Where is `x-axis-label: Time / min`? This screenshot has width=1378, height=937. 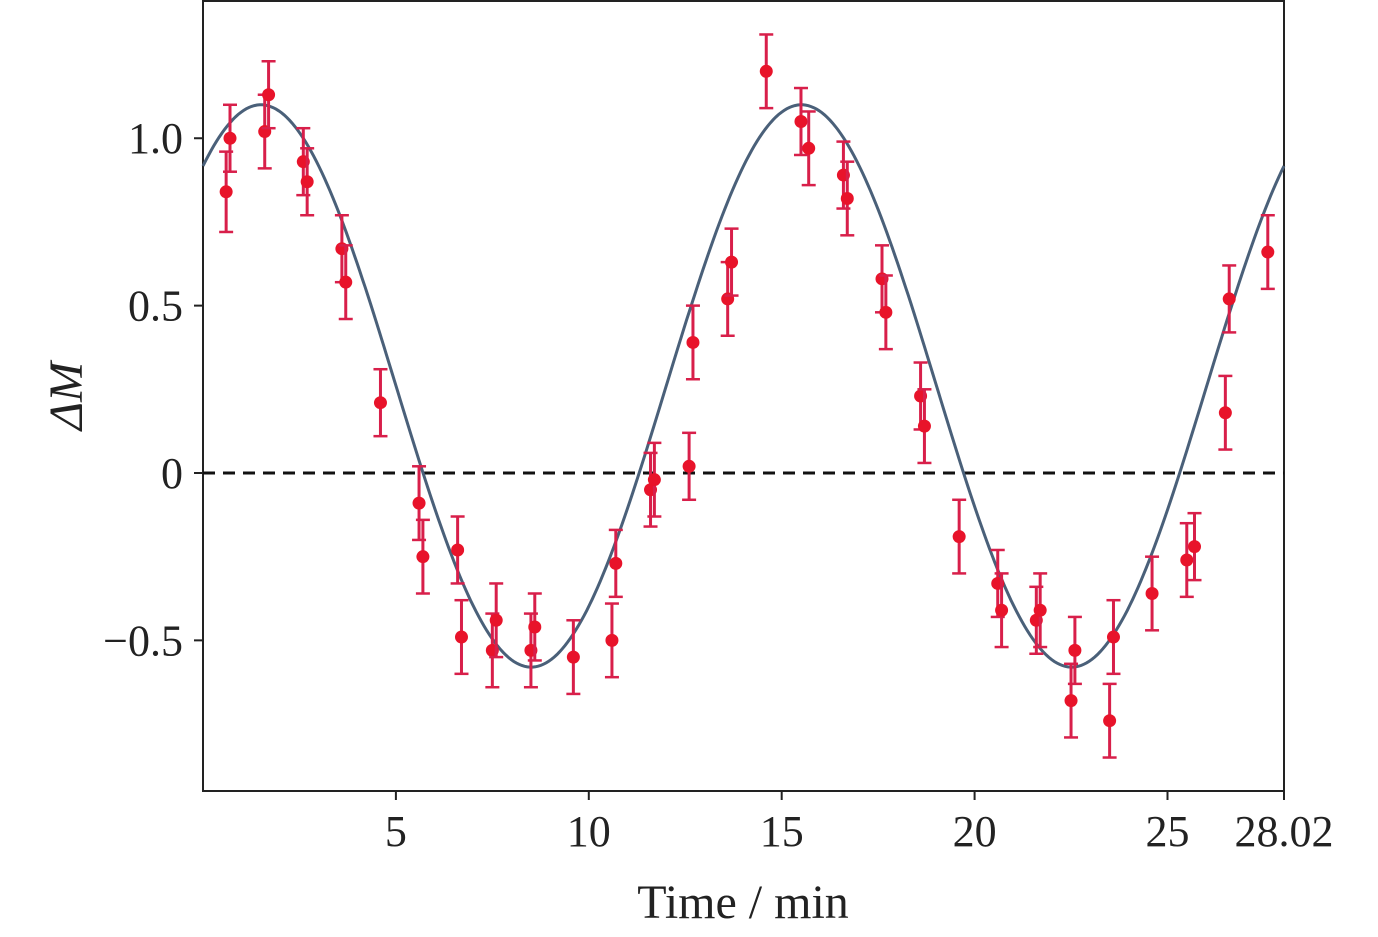 x-axis-label: Time / min is located at coordinates (743, 902).